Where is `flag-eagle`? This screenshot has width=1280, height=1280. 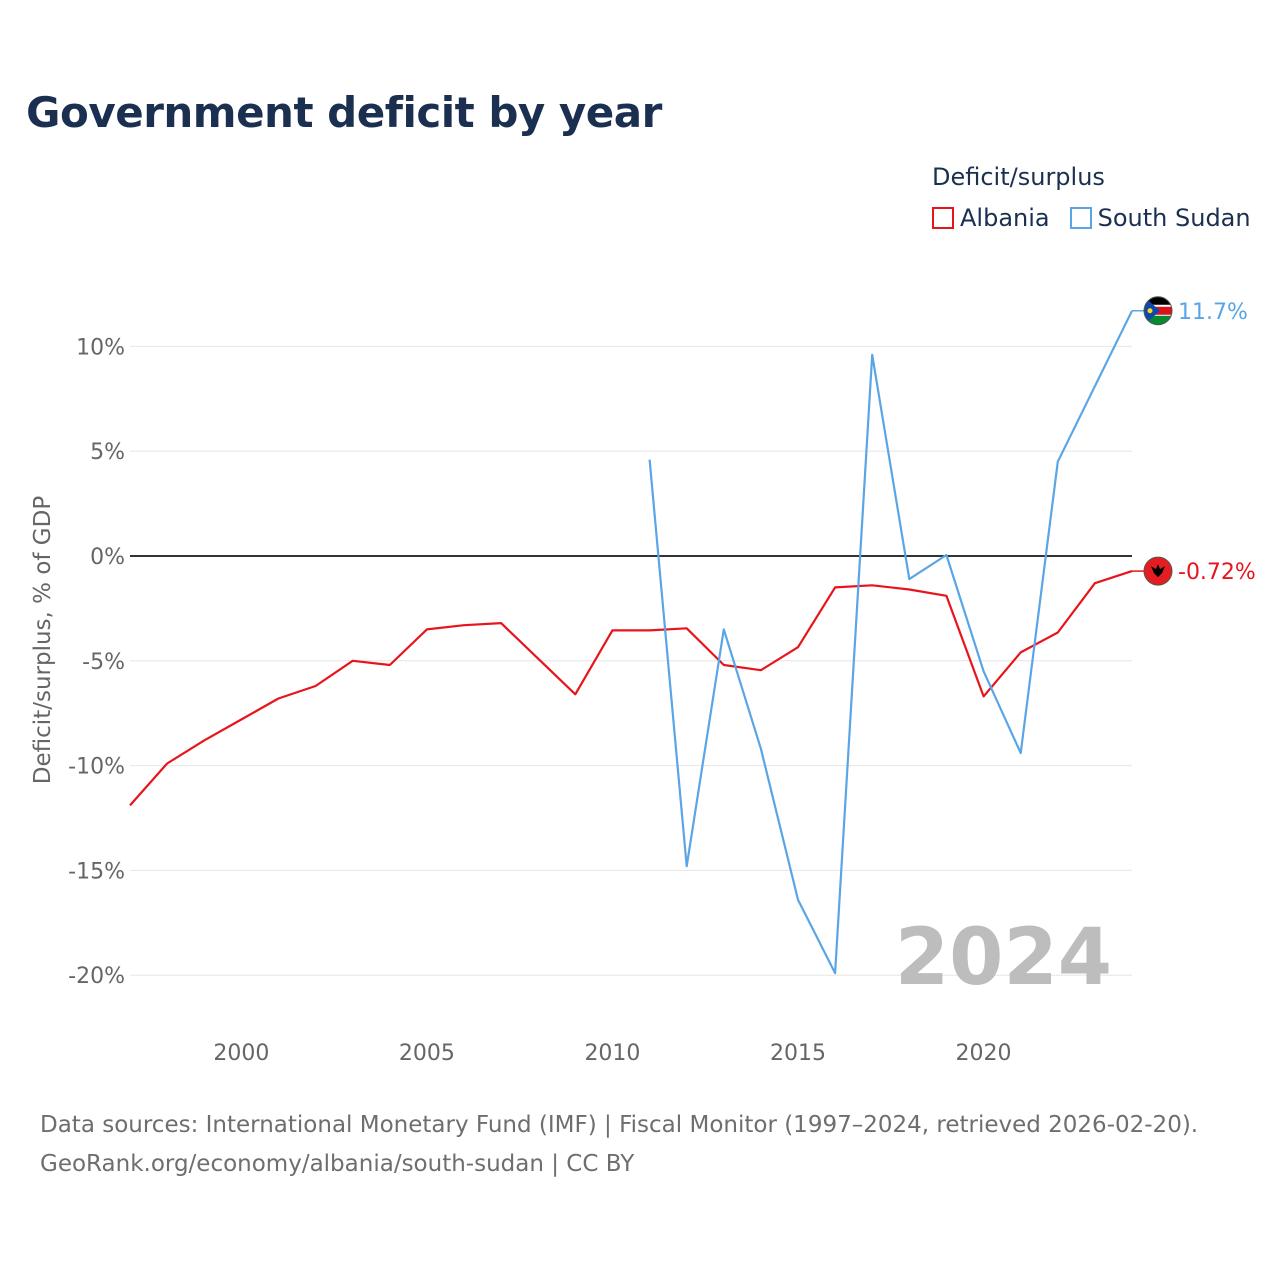
flag-eagle is located at coordinates (1158, 571).